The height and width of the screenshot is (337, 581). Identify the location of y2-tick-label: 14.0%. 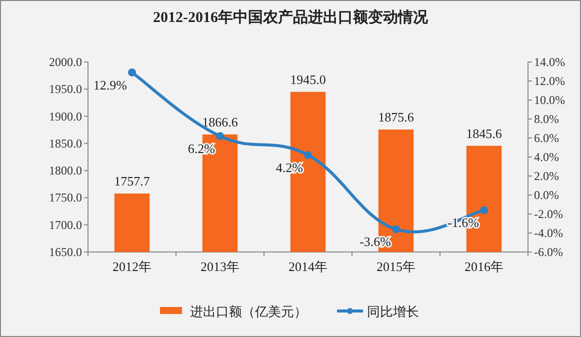
(549, 62).